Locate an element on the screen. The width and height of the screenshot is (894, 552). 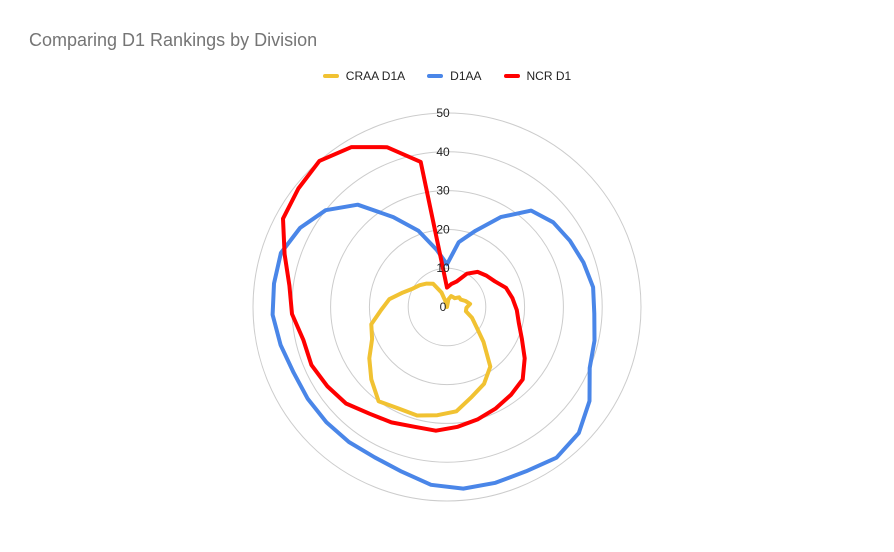
tick-label: 20 is located at coordinates (443, 229).